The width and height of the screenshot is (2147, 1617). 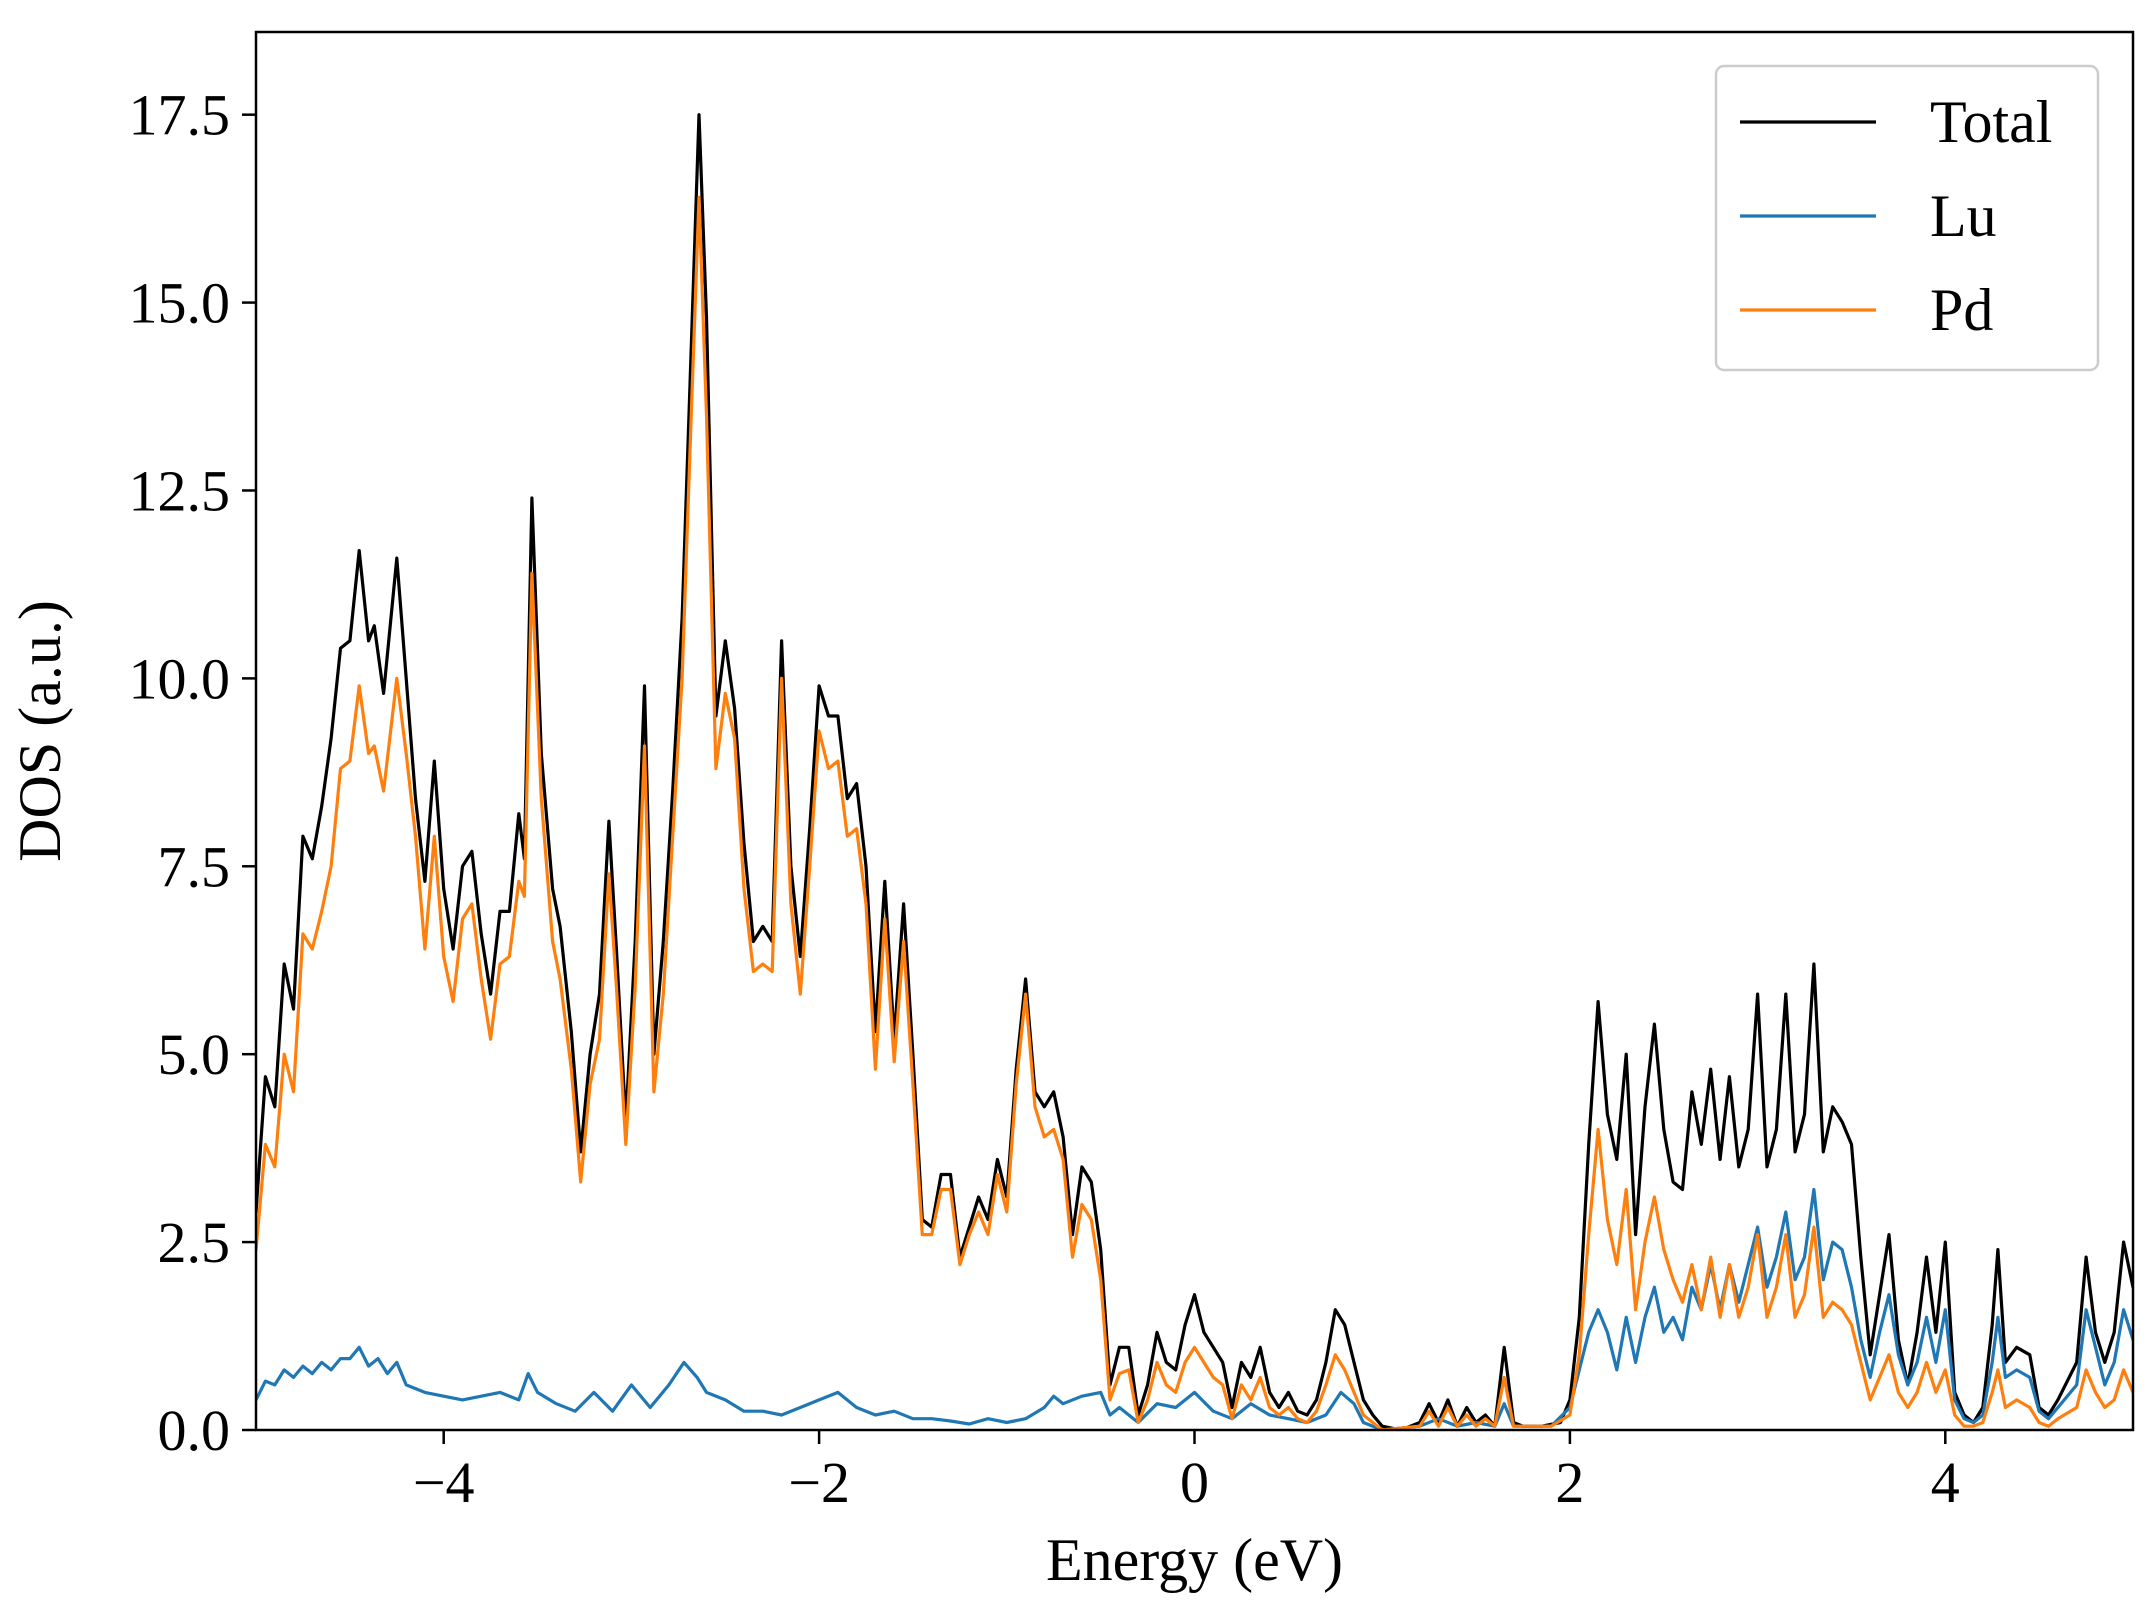 What do you see at coordinates (1194, 1308) in the screenshot?
I see `series-line-lu` at bounding box center [1194, 1308].